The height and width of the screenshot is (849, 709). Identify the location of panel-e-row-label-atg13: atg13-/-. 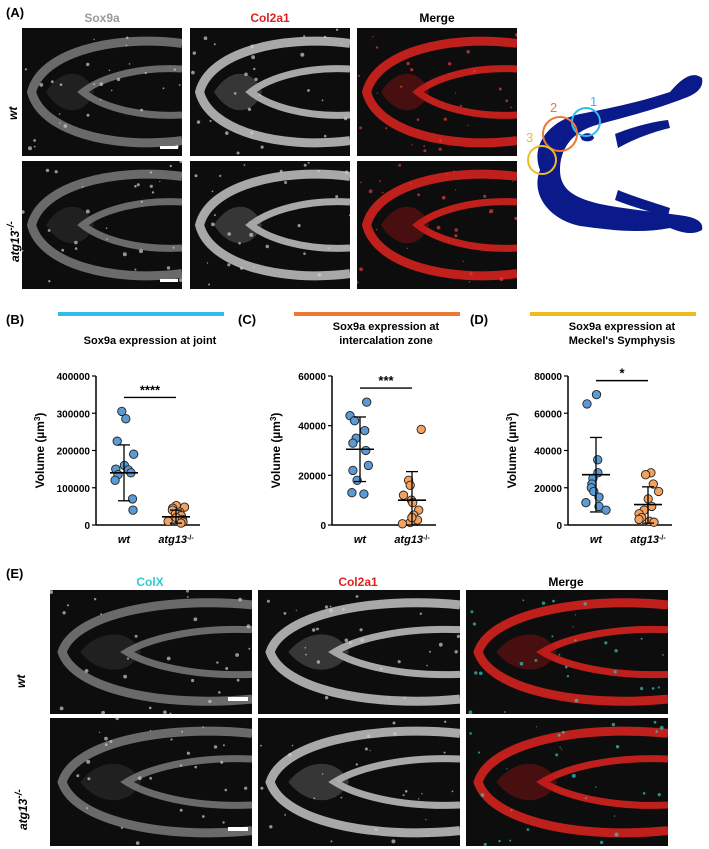
(22, 809).